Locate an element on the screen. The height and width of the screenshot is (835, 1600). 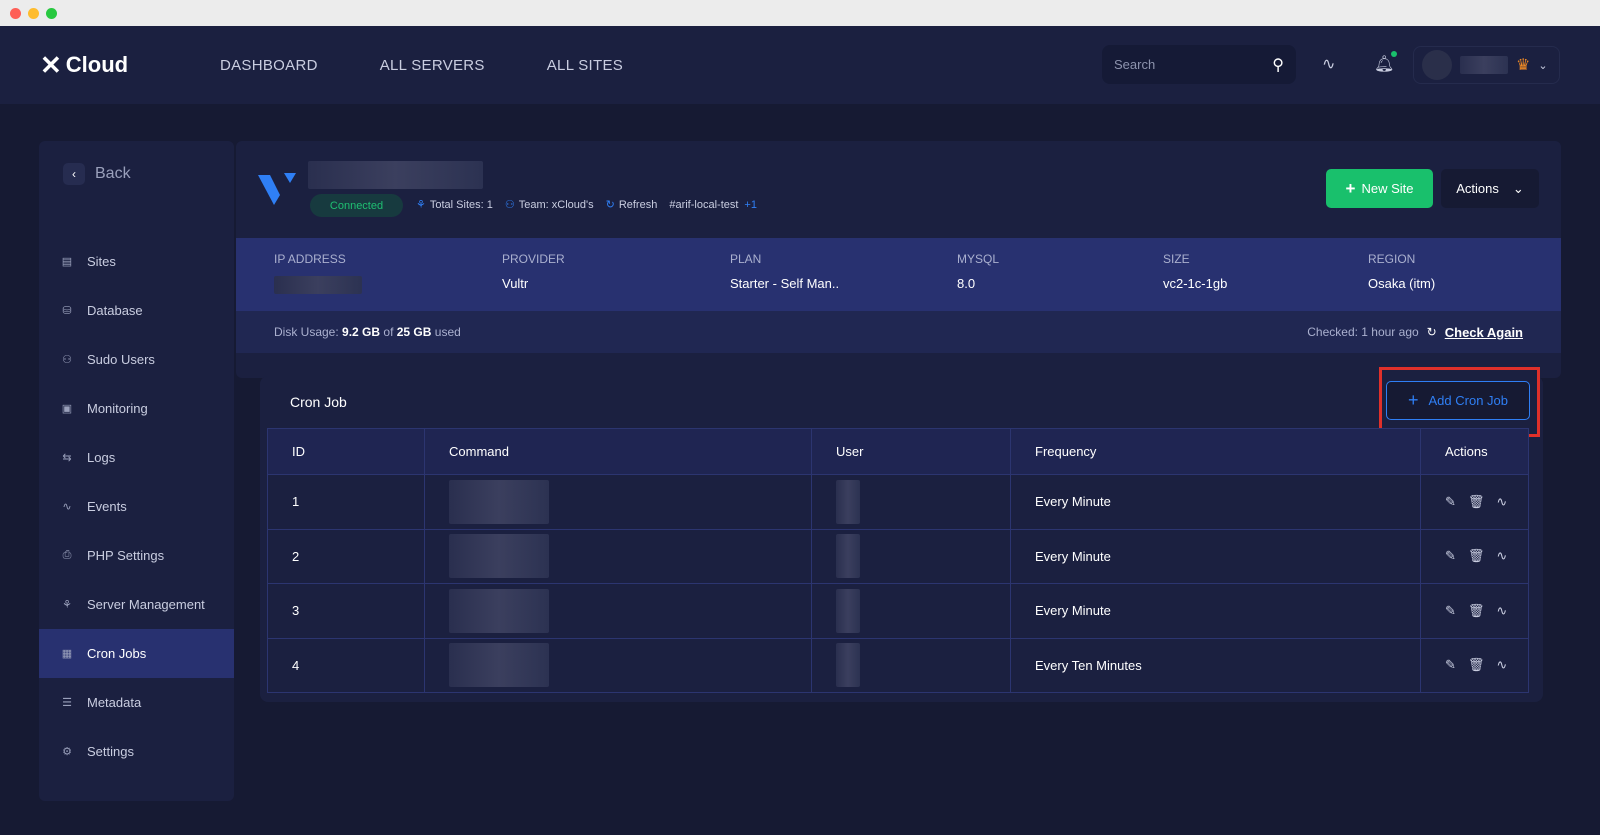
cell-id: 3 is located at coordinates (346, 611).